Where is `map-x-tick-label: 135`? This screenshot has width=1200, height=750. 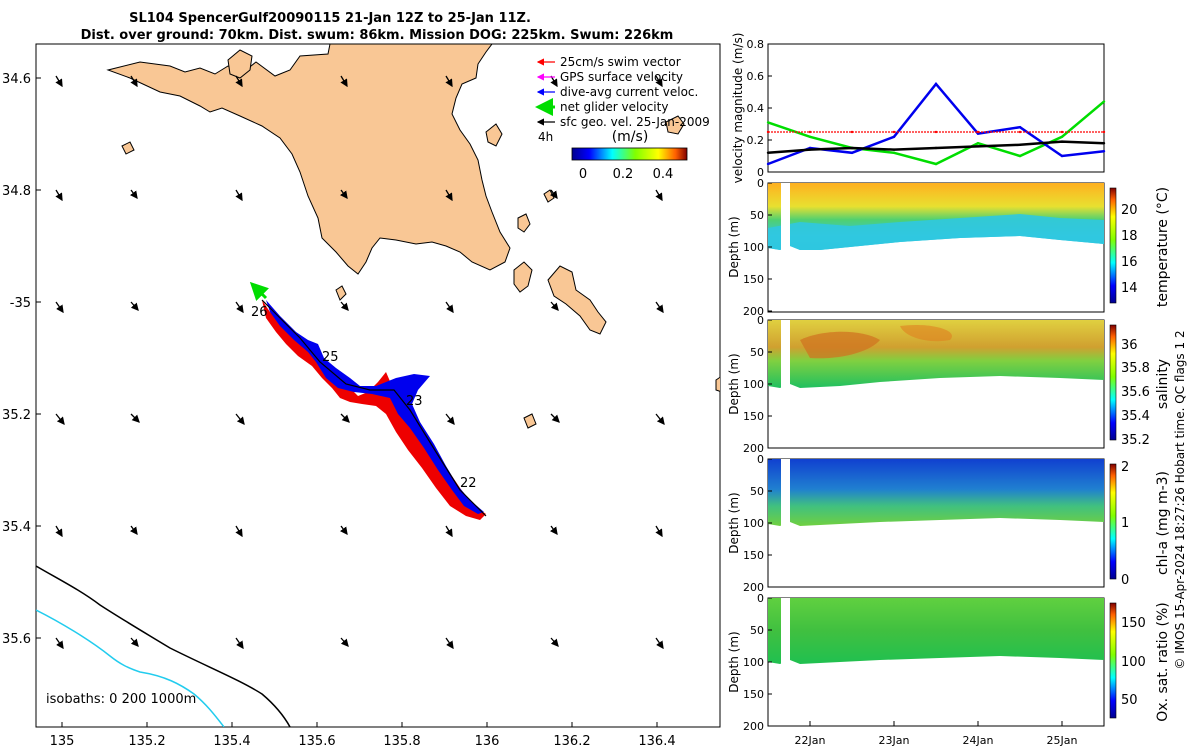 map-x-tick-label: 135 is located at coordinates (62, 741).